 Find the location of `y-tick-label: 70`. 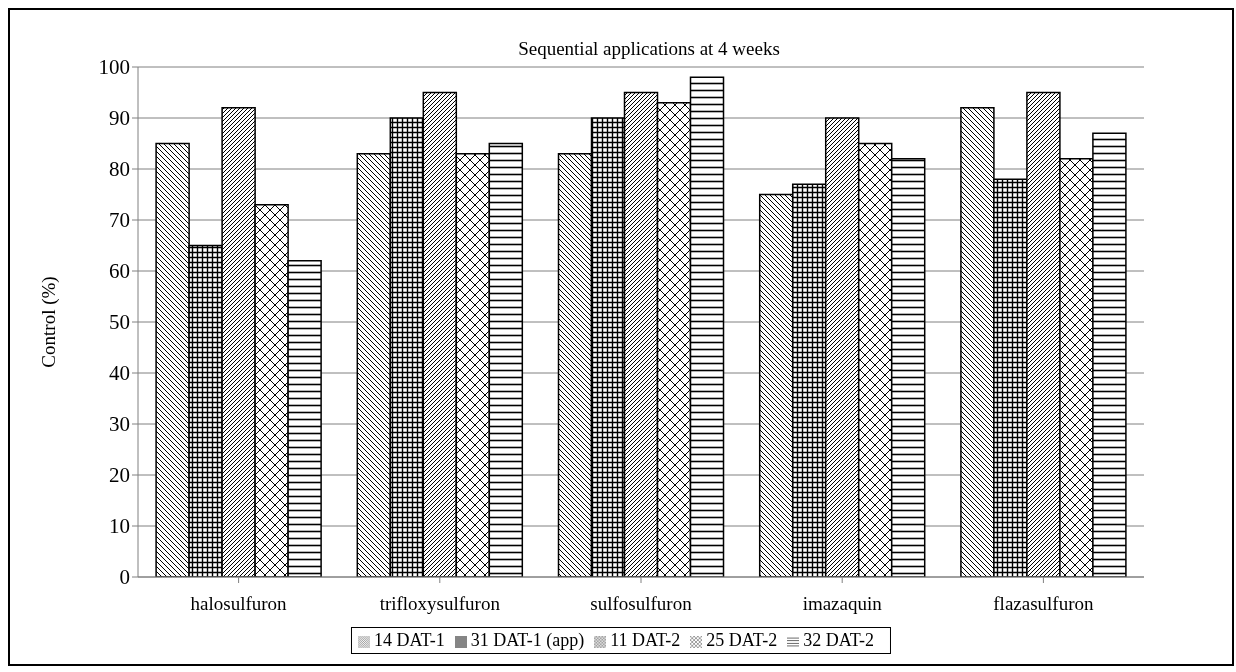

y-tick-label: 70 is located at coordinates (119, 220).